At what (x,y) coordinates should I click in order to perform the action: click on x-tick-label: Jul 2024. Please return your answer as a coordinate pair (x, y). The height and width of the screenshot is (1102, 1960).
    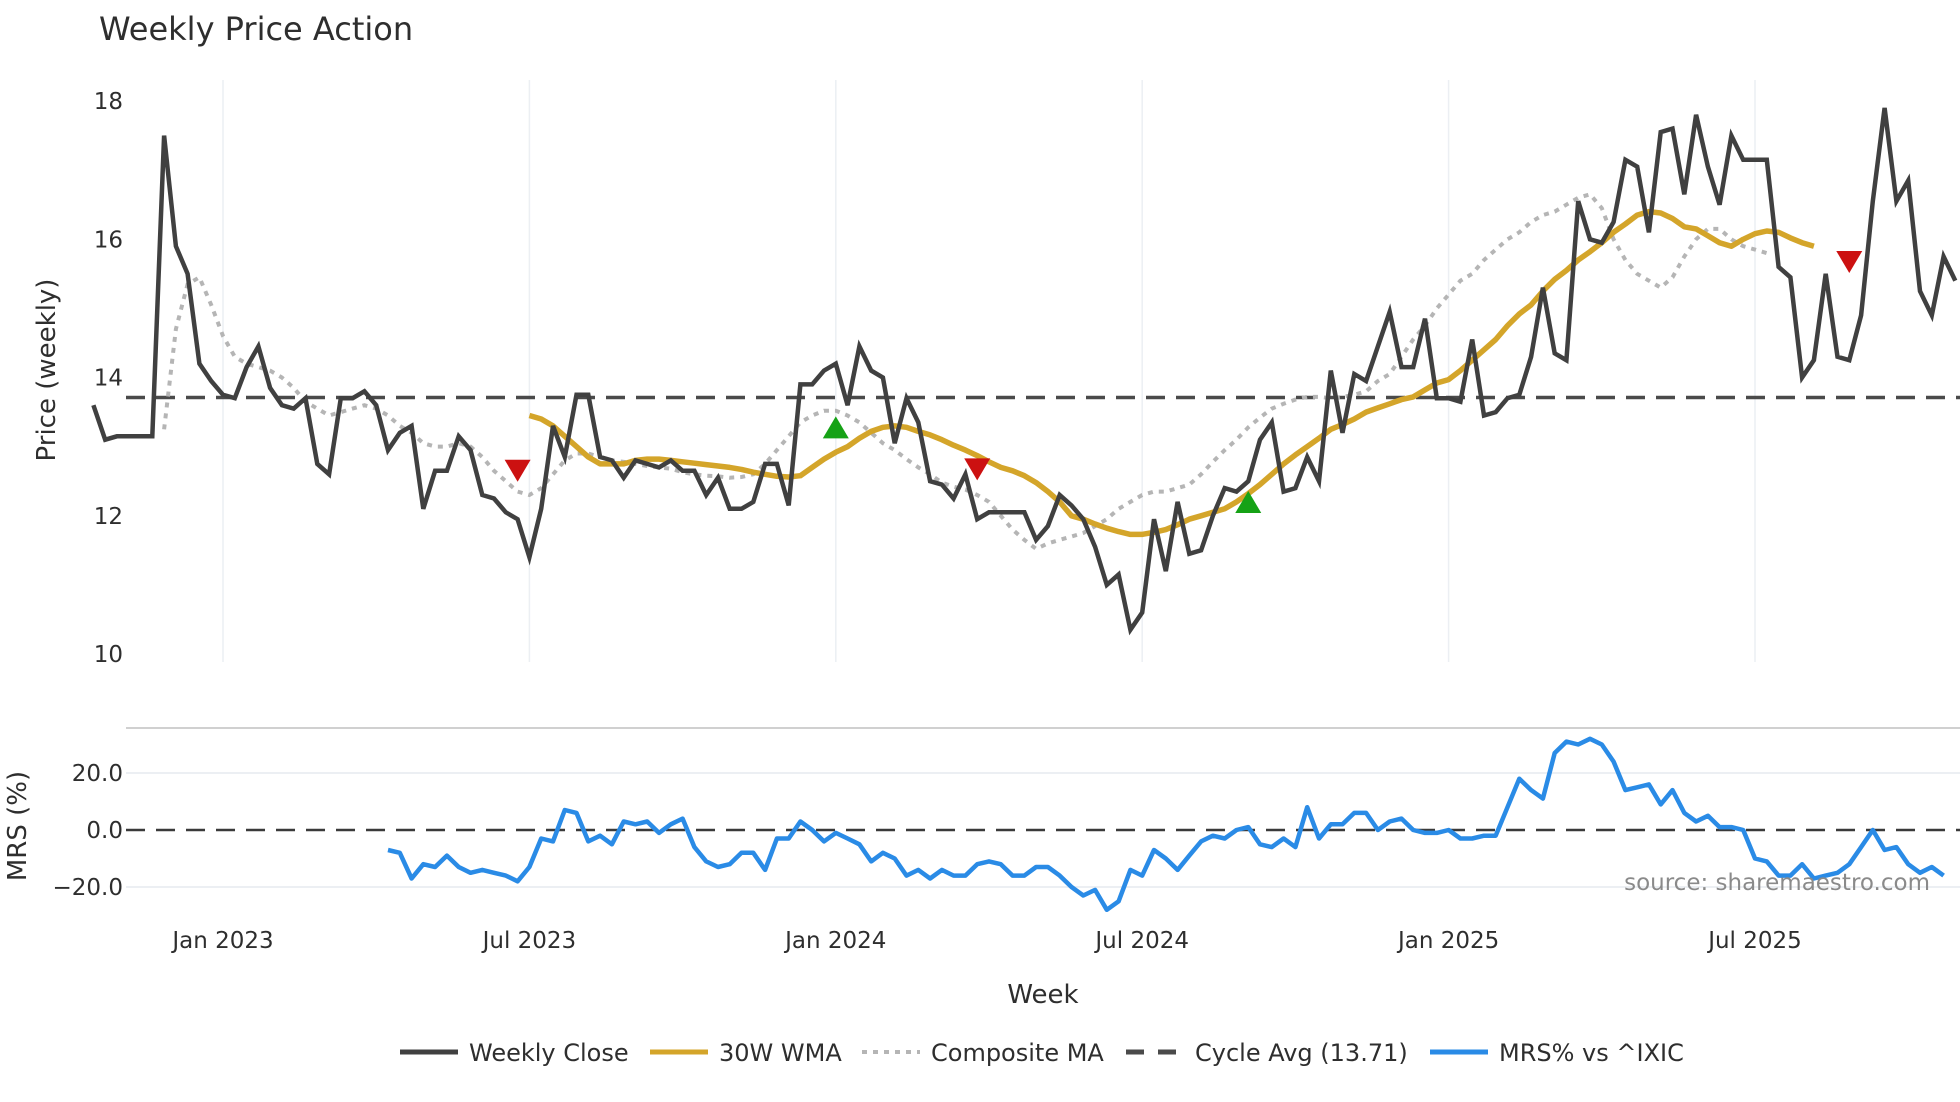
    Looking at the image, I should click on (1141, 941).